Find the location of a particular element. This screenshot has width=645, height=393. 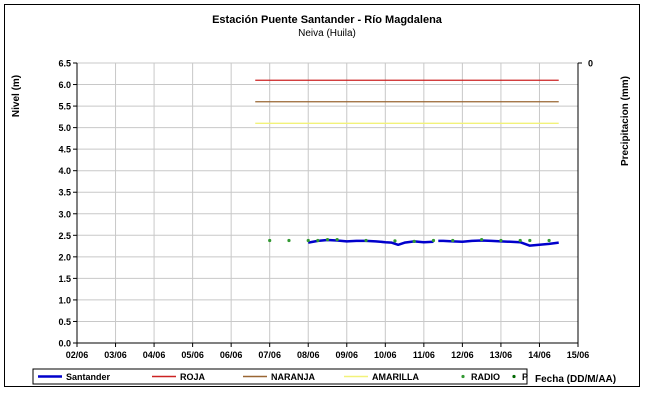

x-tick-label: 12/06 is located at coordinates (462, 355).